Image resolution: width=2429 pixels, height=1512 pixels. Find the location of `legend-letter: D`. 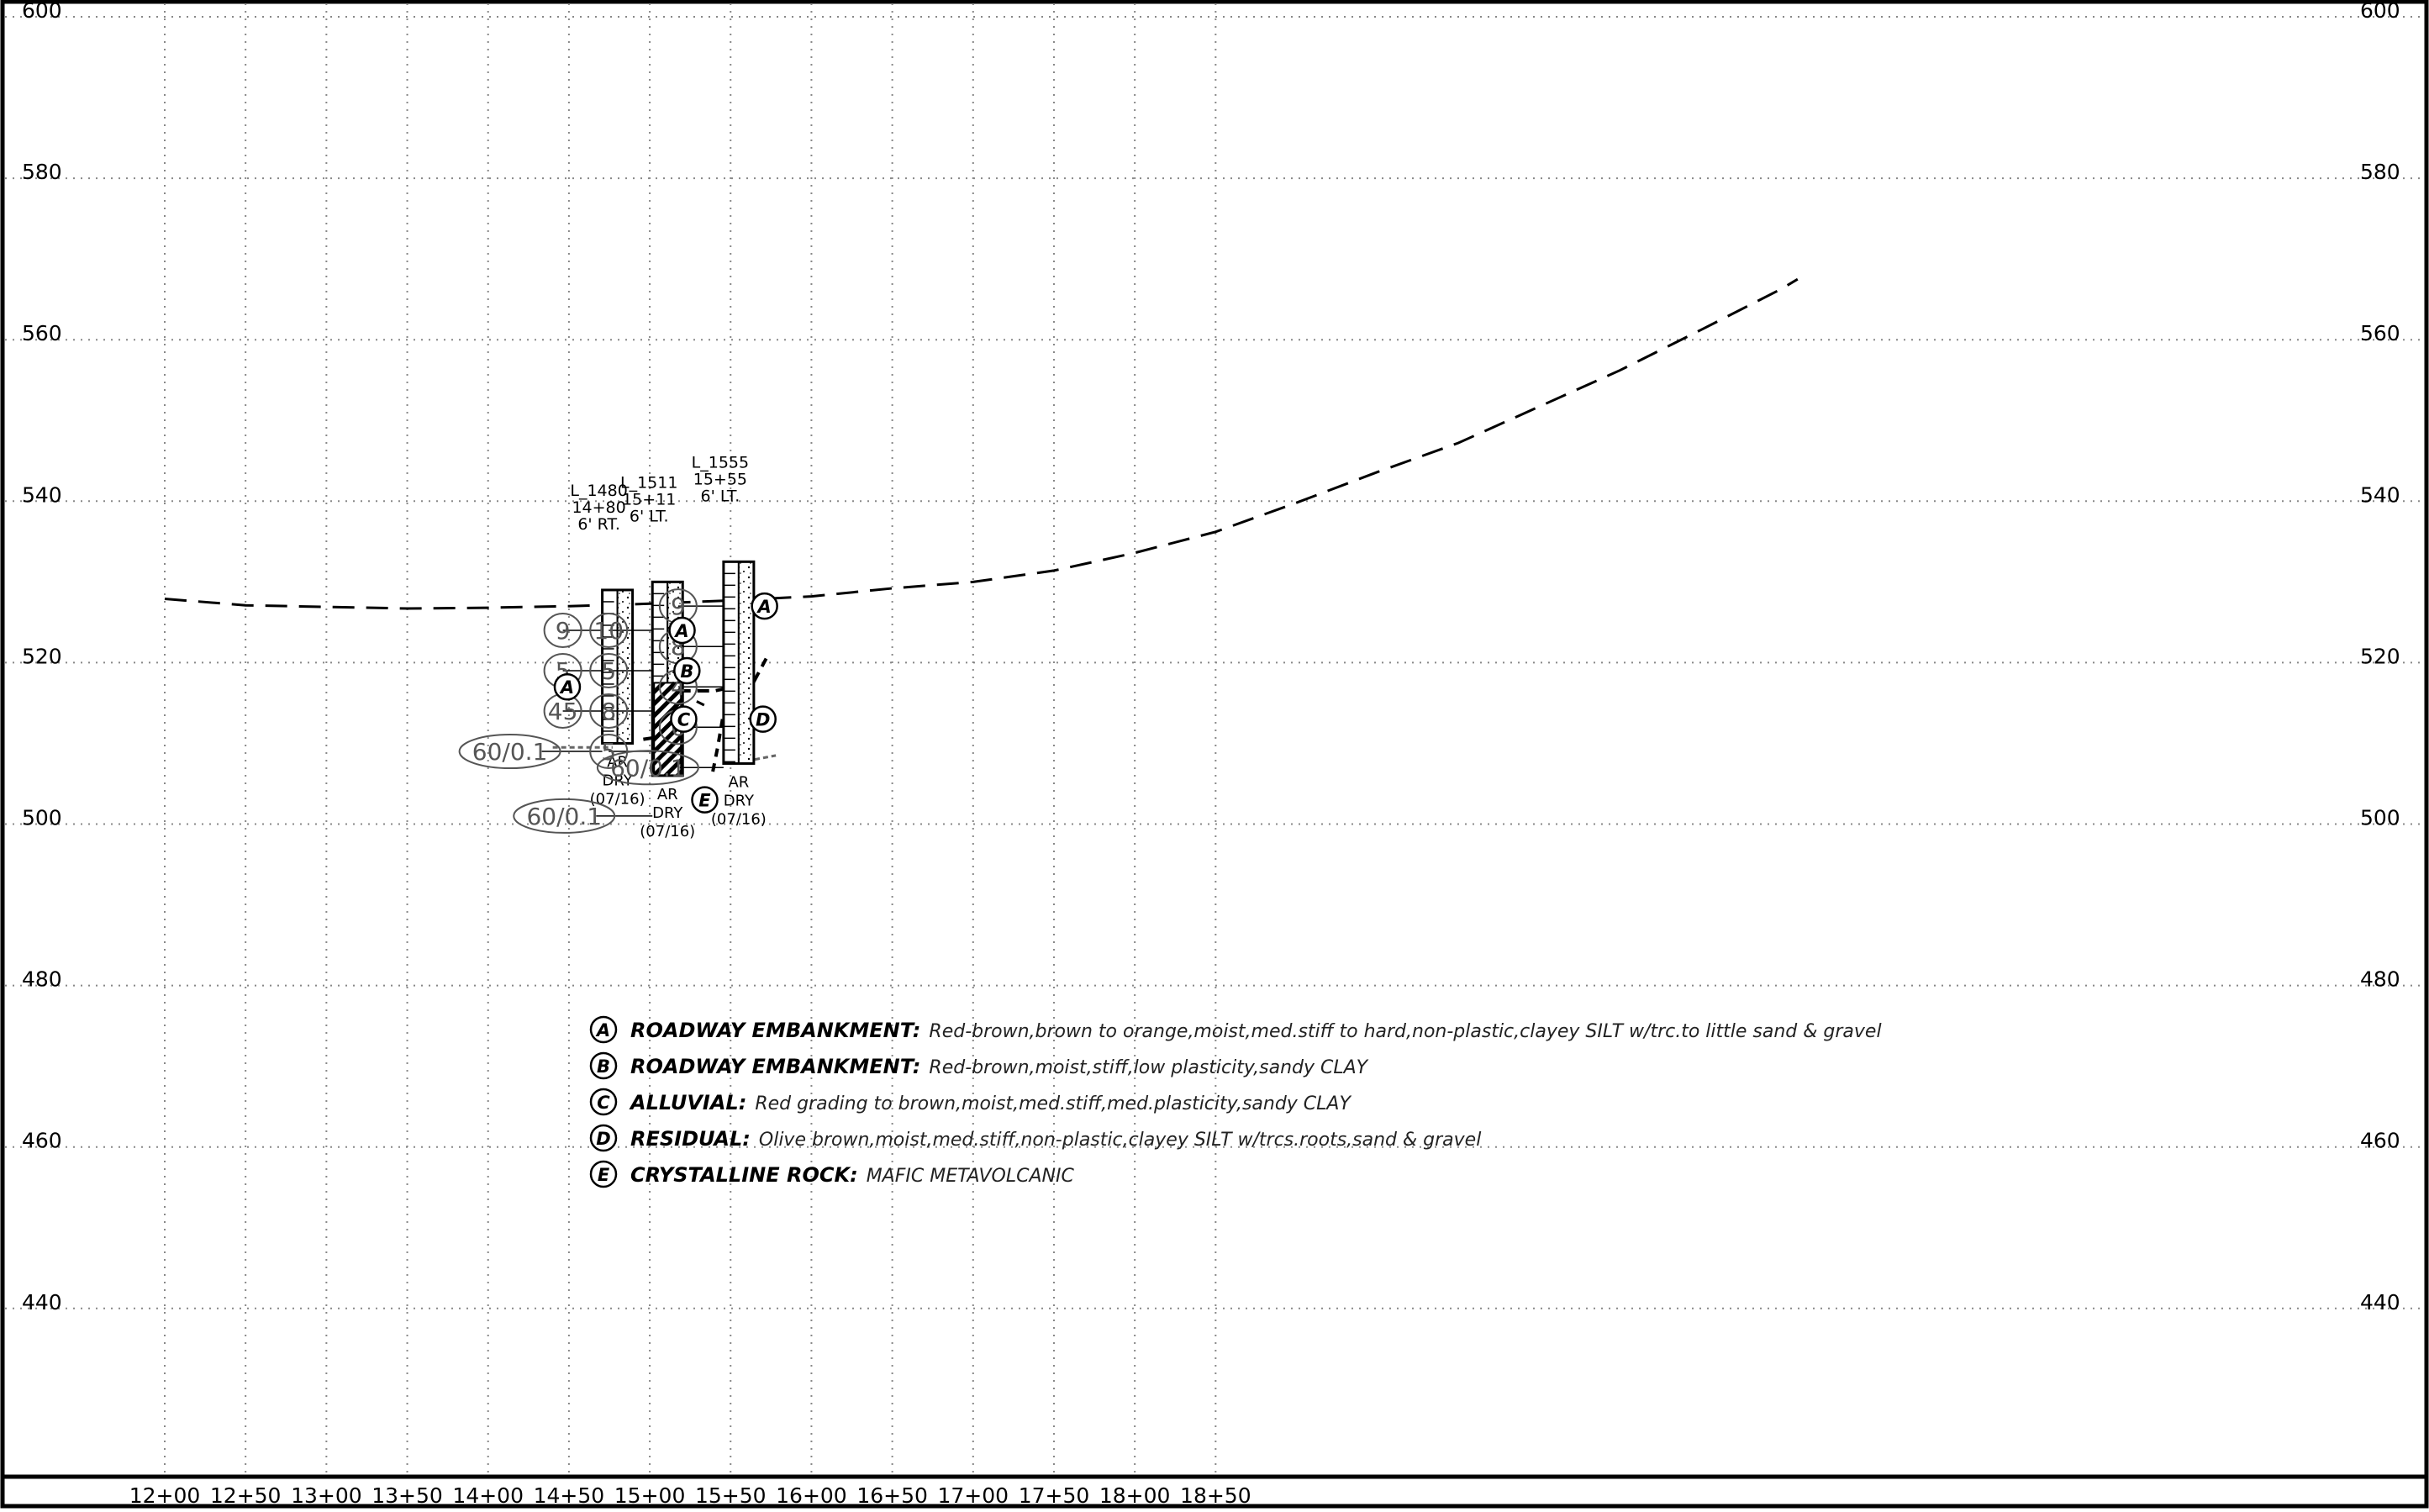

legend-letter: D is located at coordinates (603, 1139).